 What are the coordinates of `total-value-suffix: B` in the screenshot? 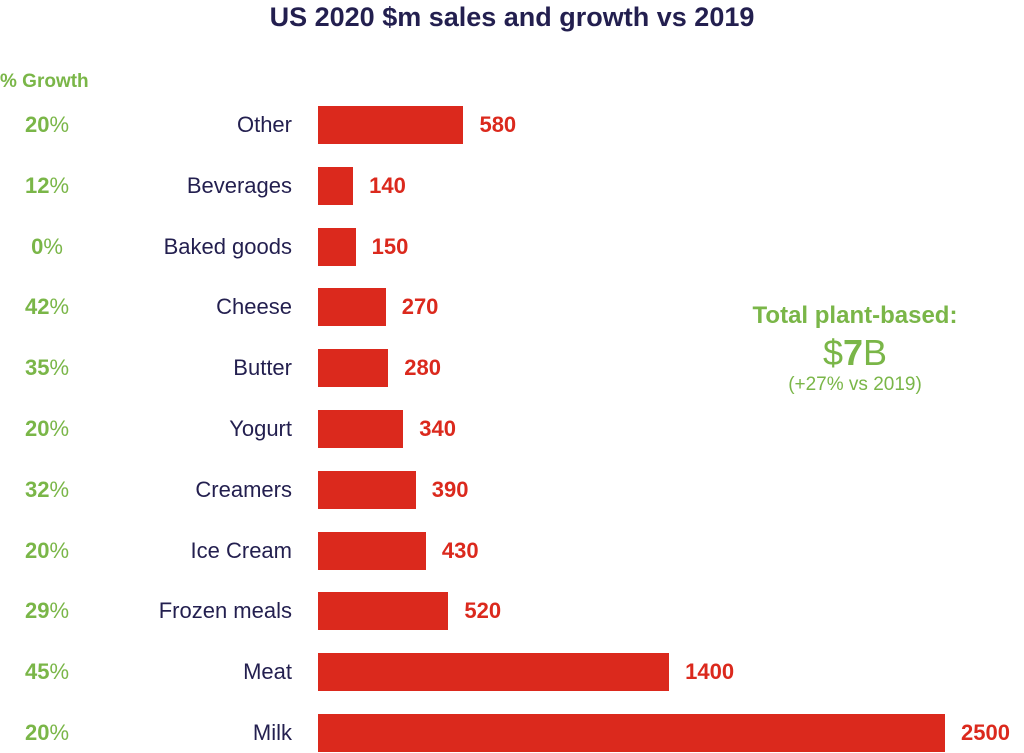 It's located at (875, 352).